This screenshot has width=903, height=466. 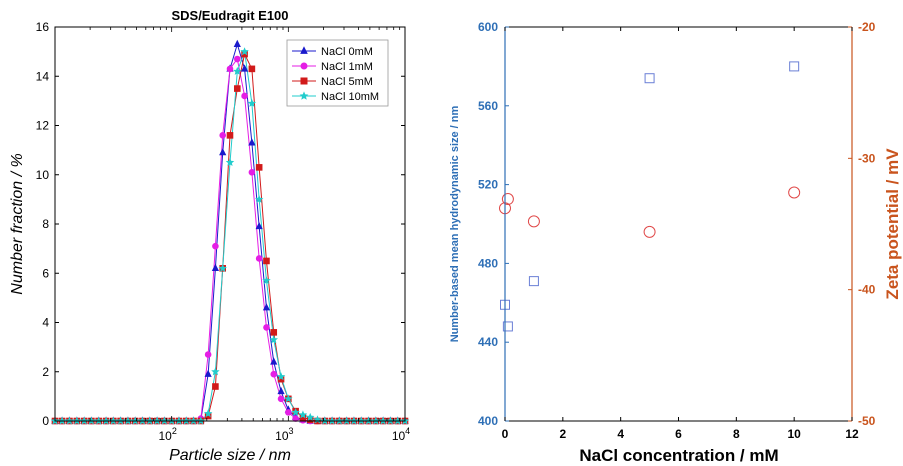 I want to click on left-y-tick-label: 2, so click(x=45, y=372).